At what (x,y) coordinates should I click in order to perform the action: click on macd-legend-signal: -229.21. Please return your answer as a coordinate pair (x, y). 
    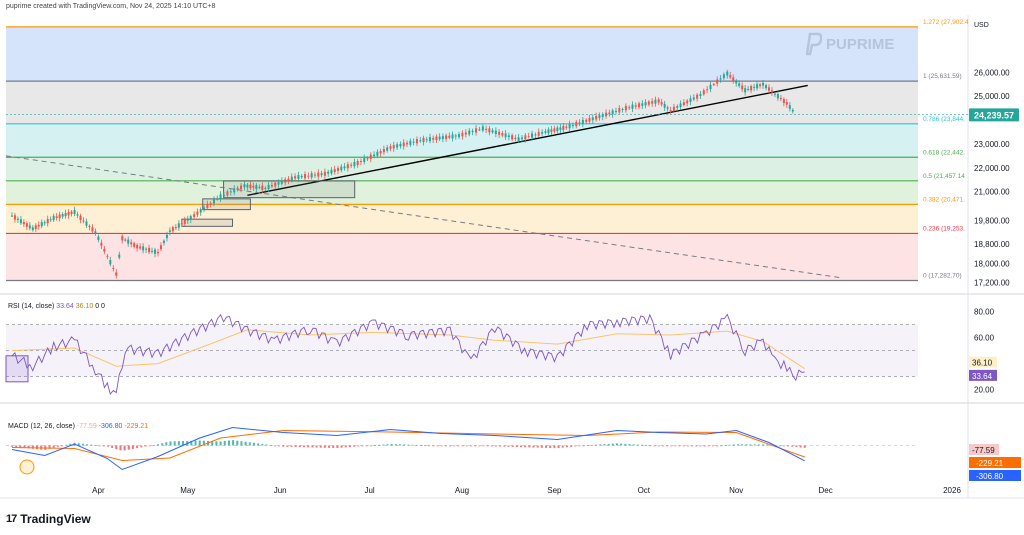
    Looking at the image, I should click on (136, 426).